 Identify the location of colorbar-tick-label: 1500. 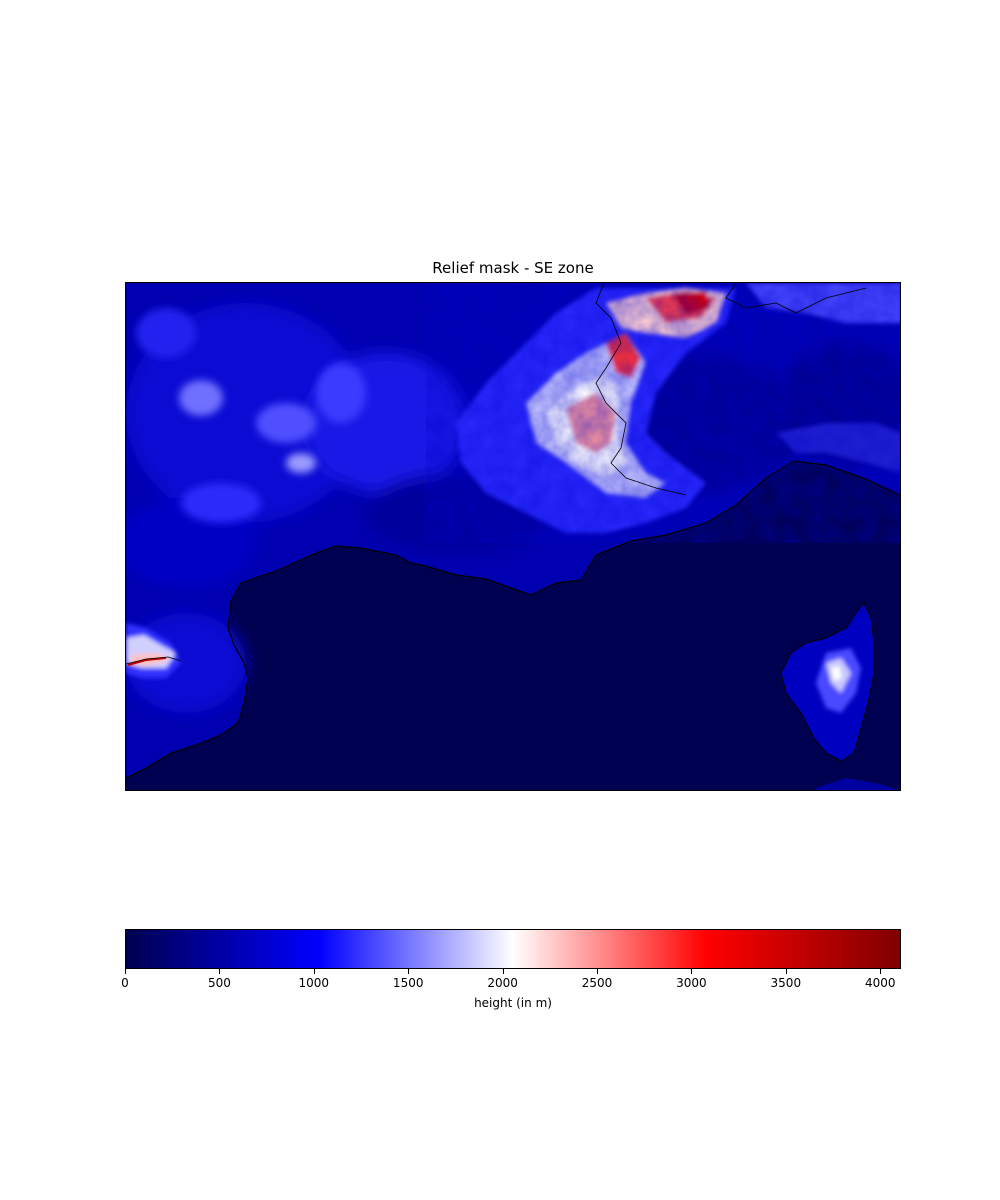
(408, 983).